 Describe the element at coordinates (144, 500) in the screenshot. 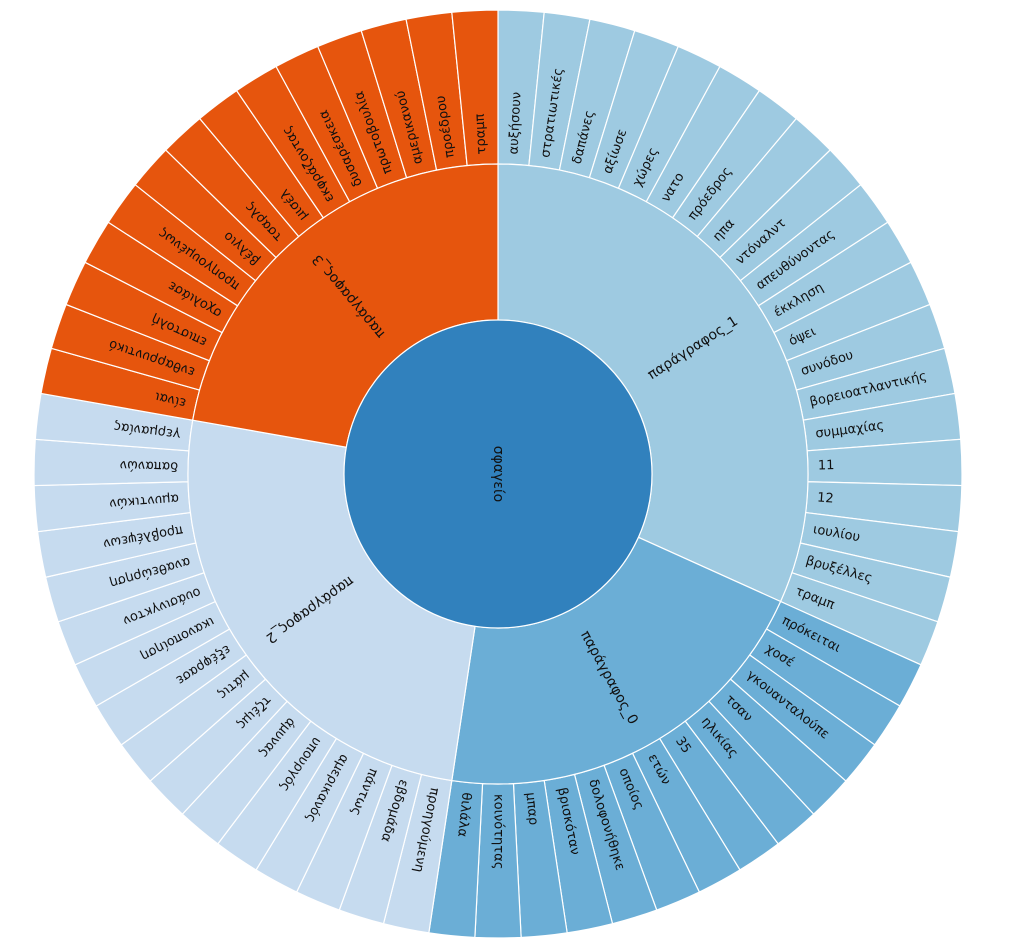

I see `leaf-label: αμυντικών` at that location.